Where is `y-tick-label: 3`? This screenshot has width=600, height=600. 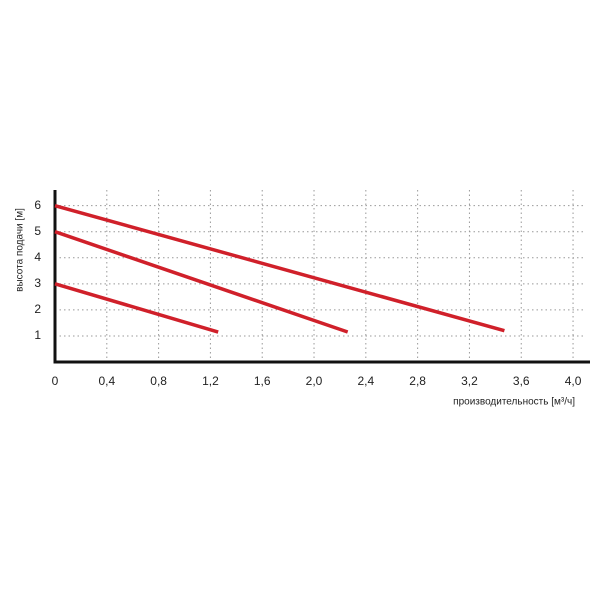
y-tick-label: 3 is located at coordinates (37, 283).